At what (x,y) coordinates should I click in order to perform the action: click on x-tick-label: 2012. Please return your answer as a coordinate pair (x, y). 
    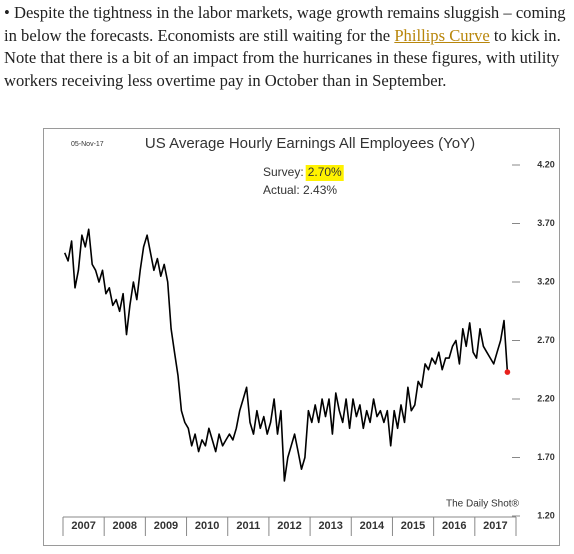
    Looking at the image, I should click on (289, 526).